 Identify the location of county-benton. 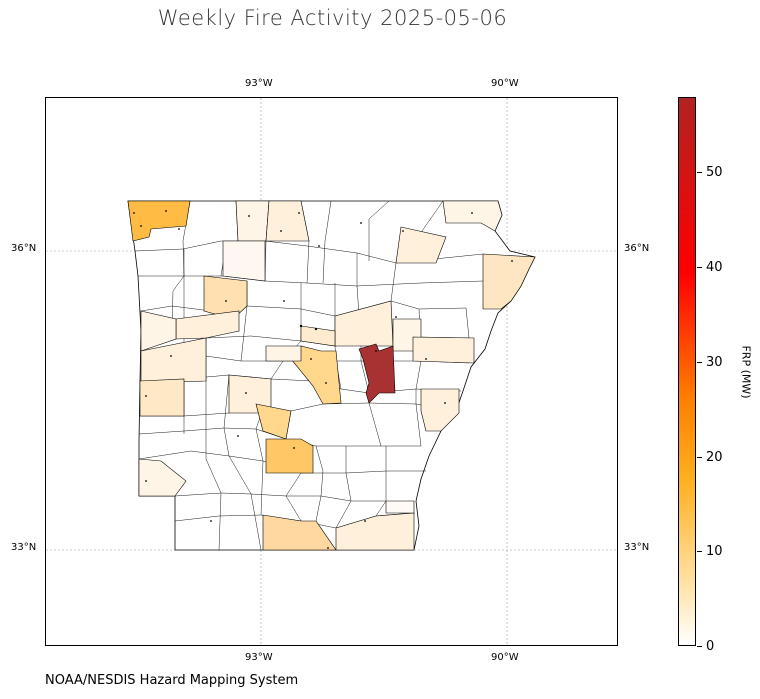
(159, 221).